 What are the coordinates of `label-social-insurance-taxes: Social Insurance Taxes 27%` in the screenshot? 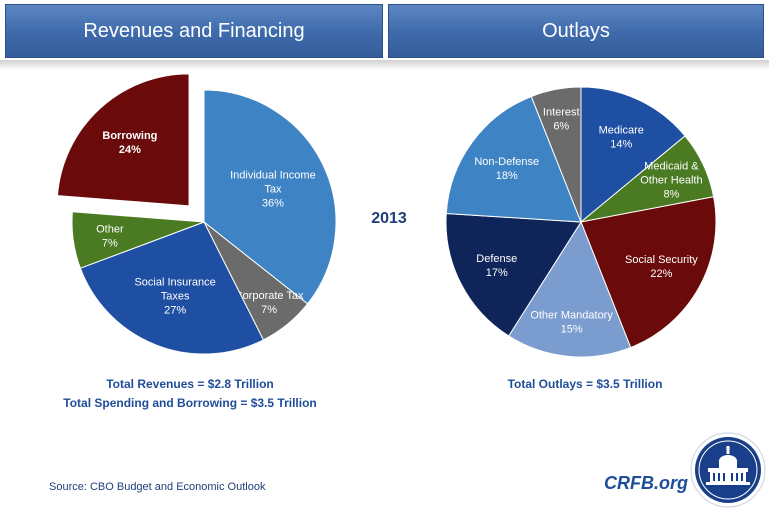 It's located at (174, 297).